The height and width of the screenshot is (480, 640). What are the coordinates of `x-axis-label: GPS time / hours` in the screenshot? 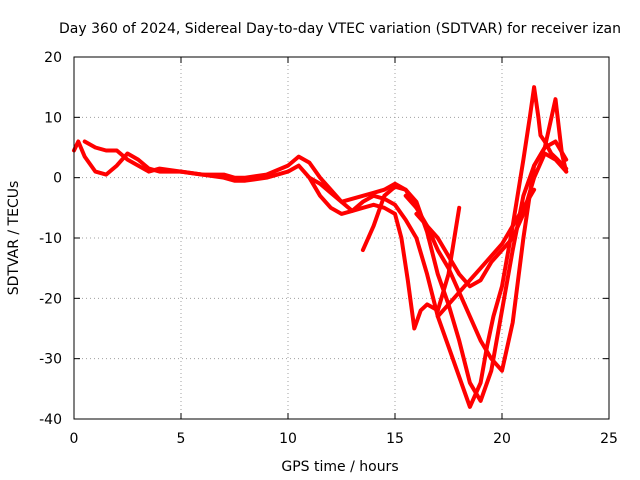 It's located at (339, 467).